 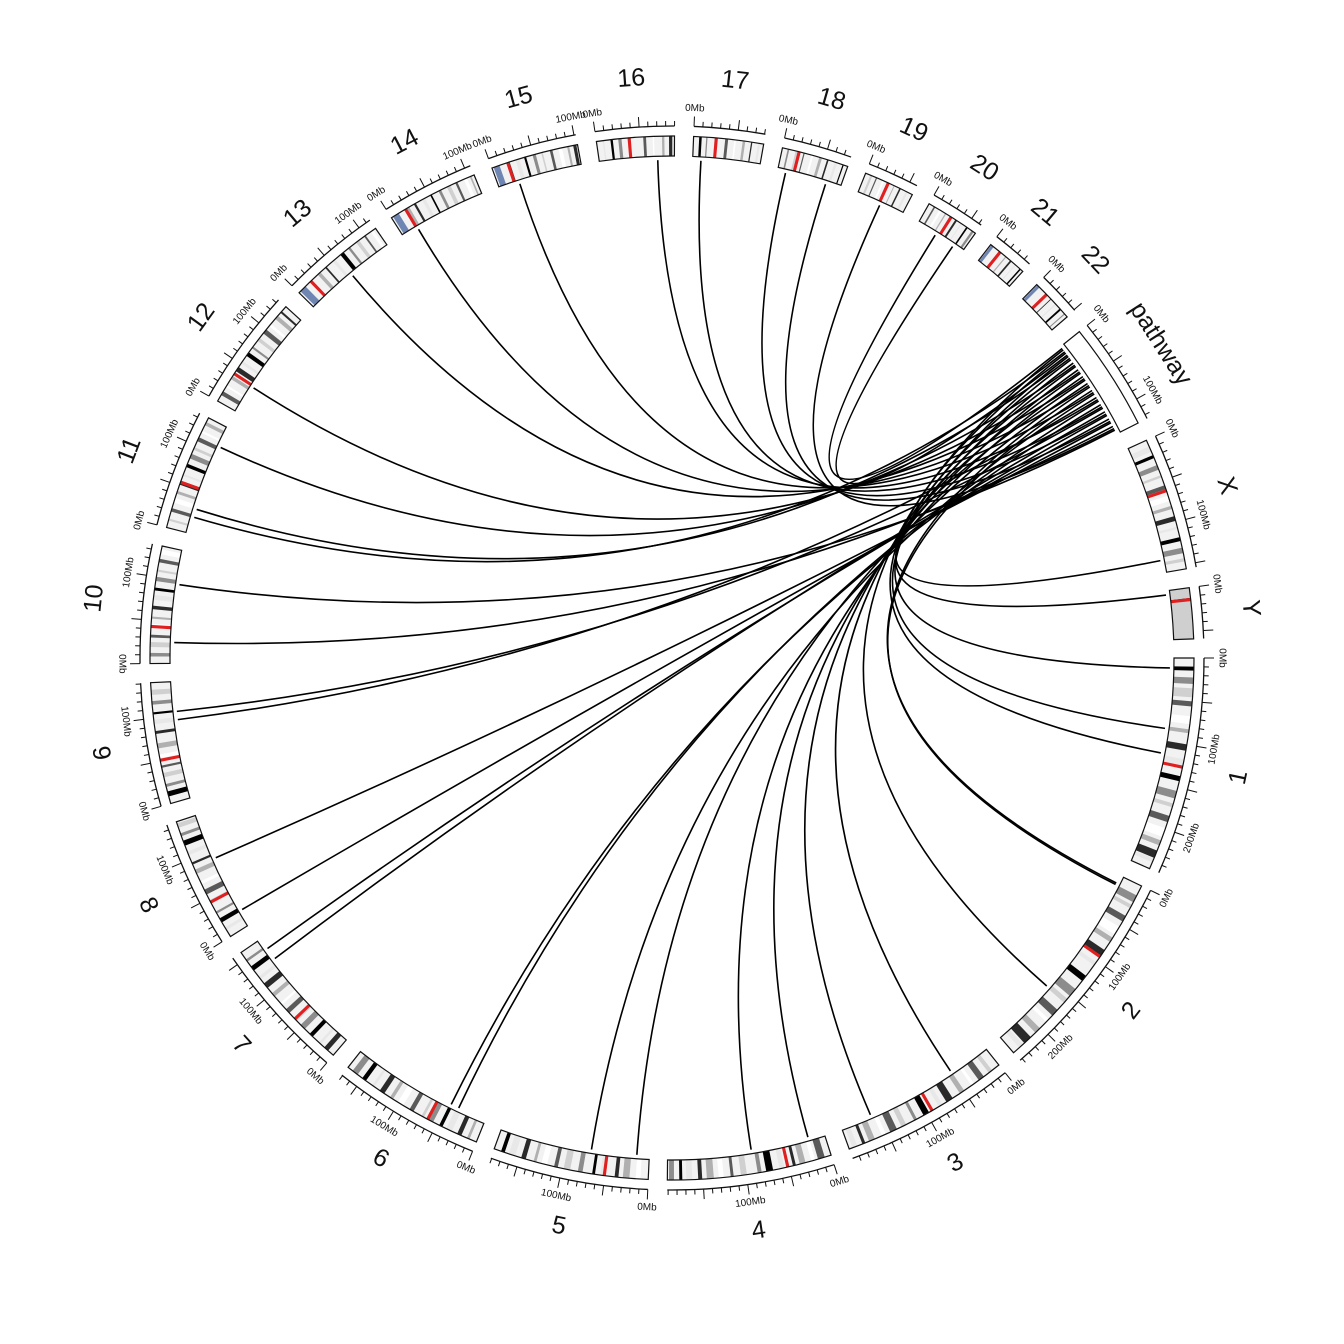 What do you see at coordinates (831, 99) in the screenshot?
I see `sector-label-18: 18` at bounding box center [831, 99].